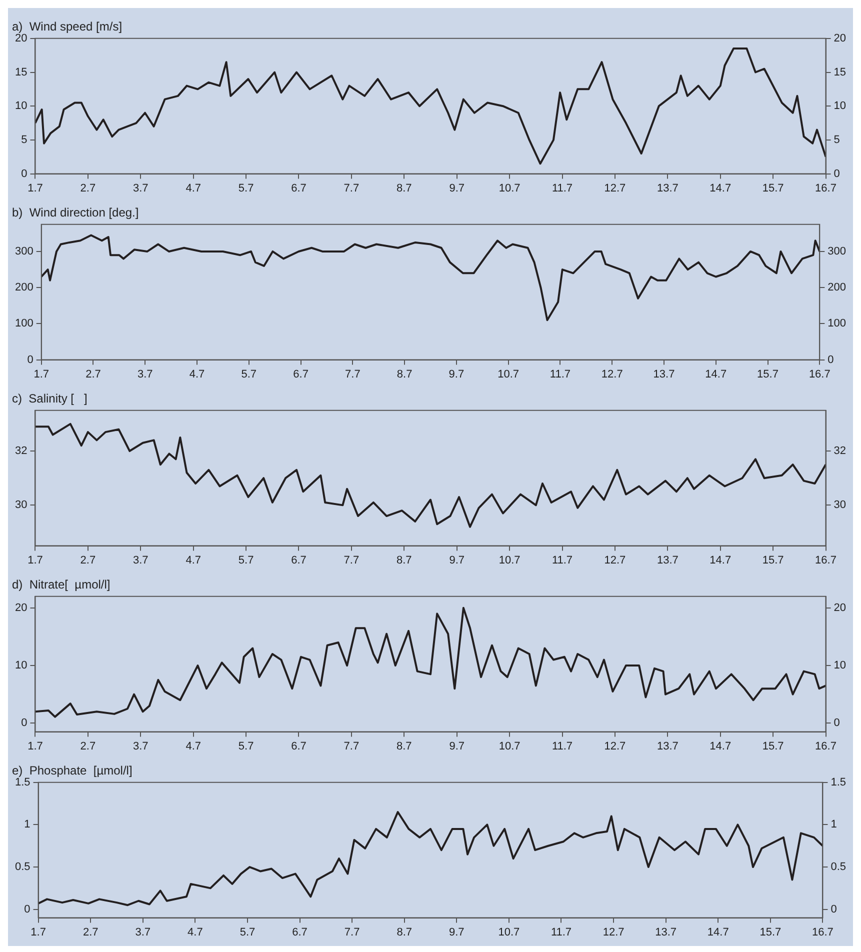  Describe the element at coordinates (833, 824) in the screenshot. I see `y2-tick-label: 1` at that location.